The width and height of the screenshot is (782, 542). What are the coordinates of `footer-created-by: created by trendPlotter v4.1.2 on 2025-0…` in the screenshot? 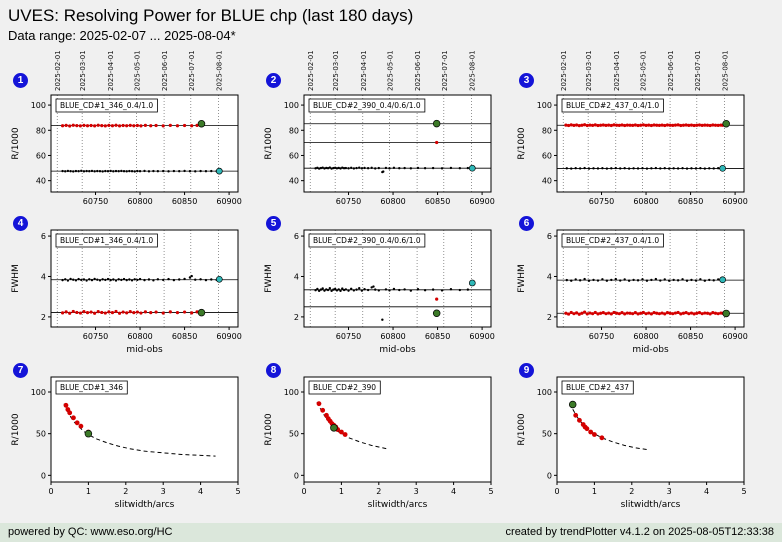 It's located at (639, 532).